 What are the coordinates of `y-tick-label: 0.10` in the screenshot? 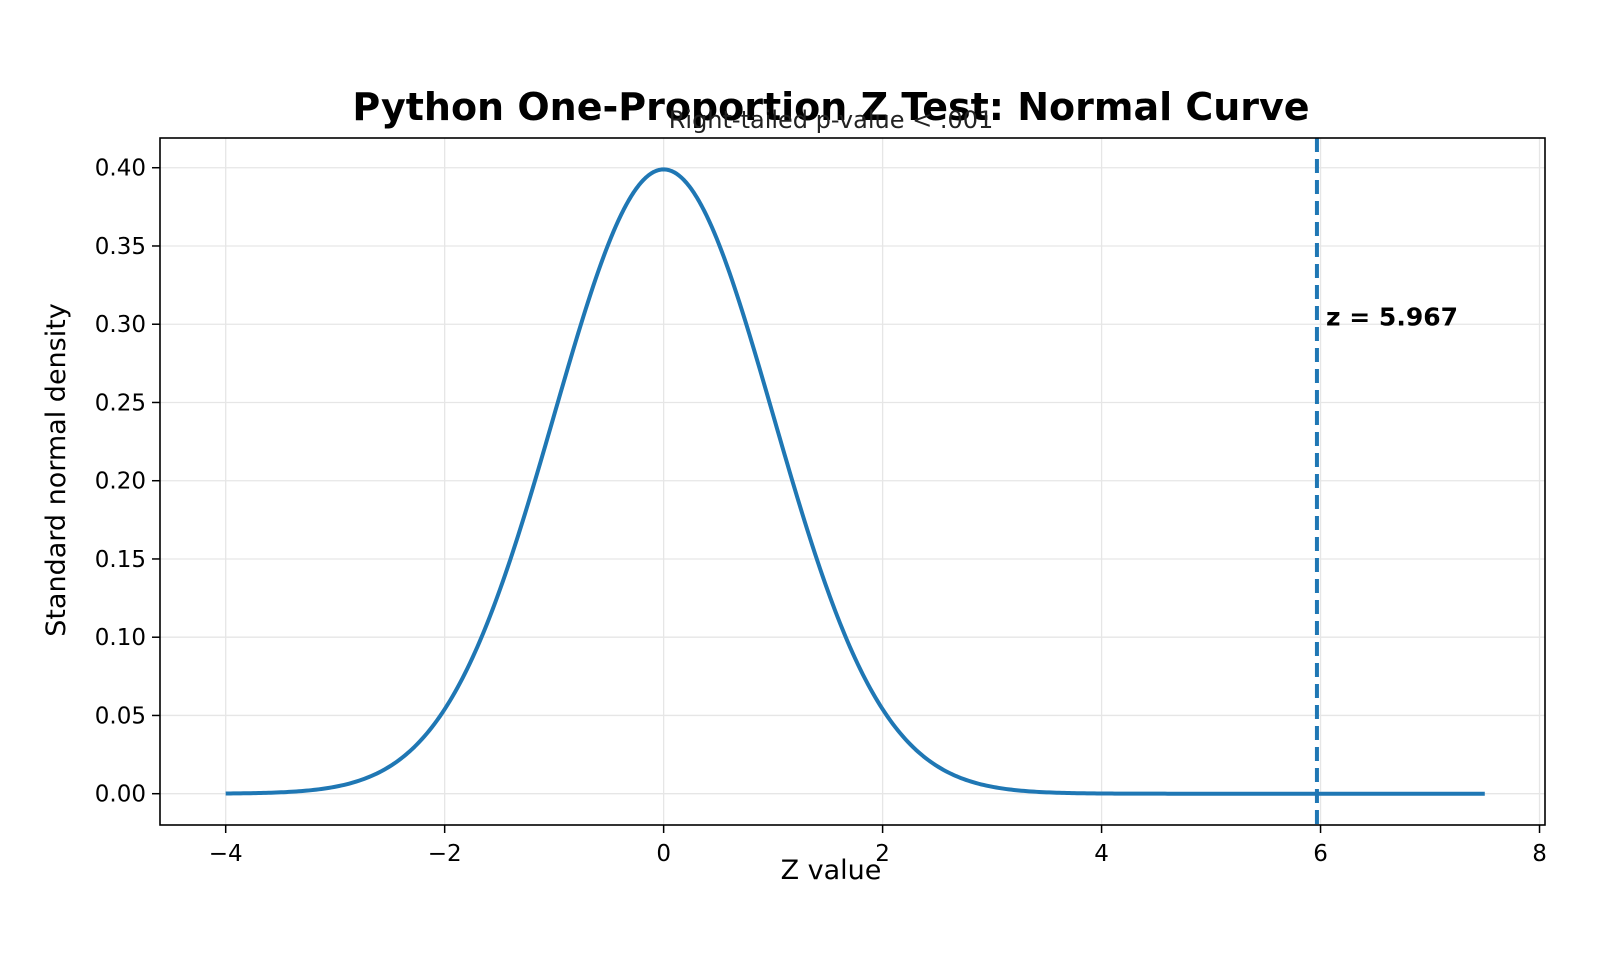 It's located at (120, 638).